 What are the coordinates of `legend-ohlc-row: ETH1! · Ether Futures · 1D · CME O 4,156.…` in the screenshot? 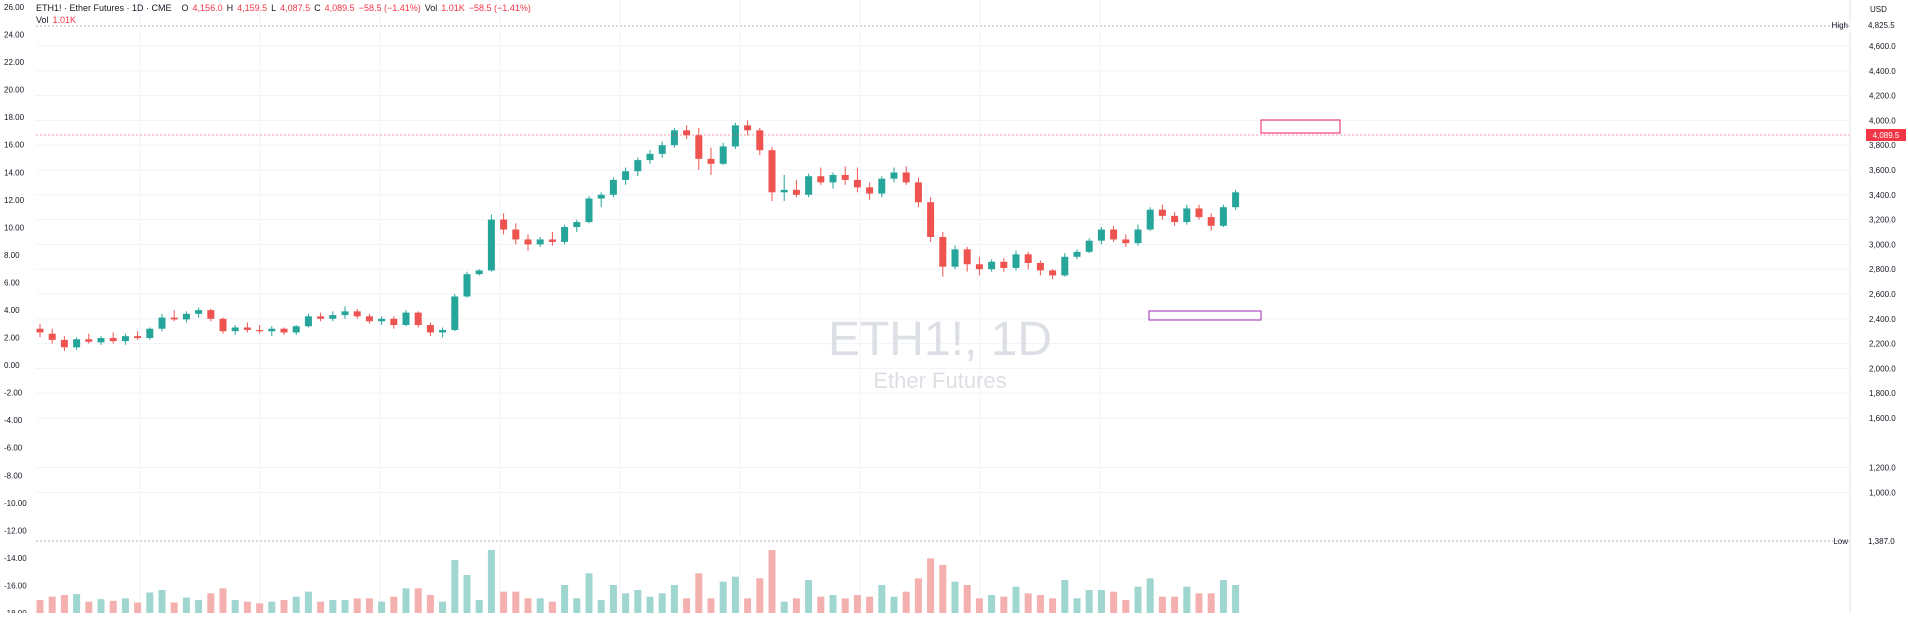 It's located at (283, 8).